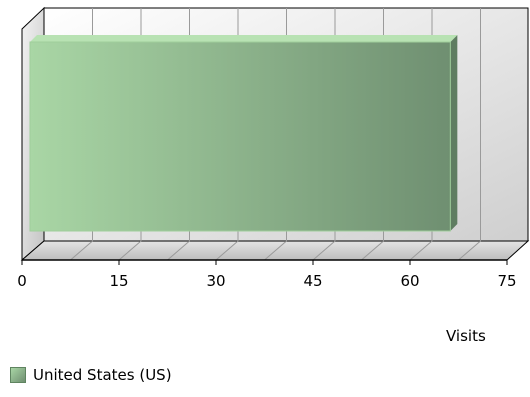  What do you see at coordinates (312, 281) in the screenshot?
I see `x-tick-label: 45` at bounding box center [312, 281].